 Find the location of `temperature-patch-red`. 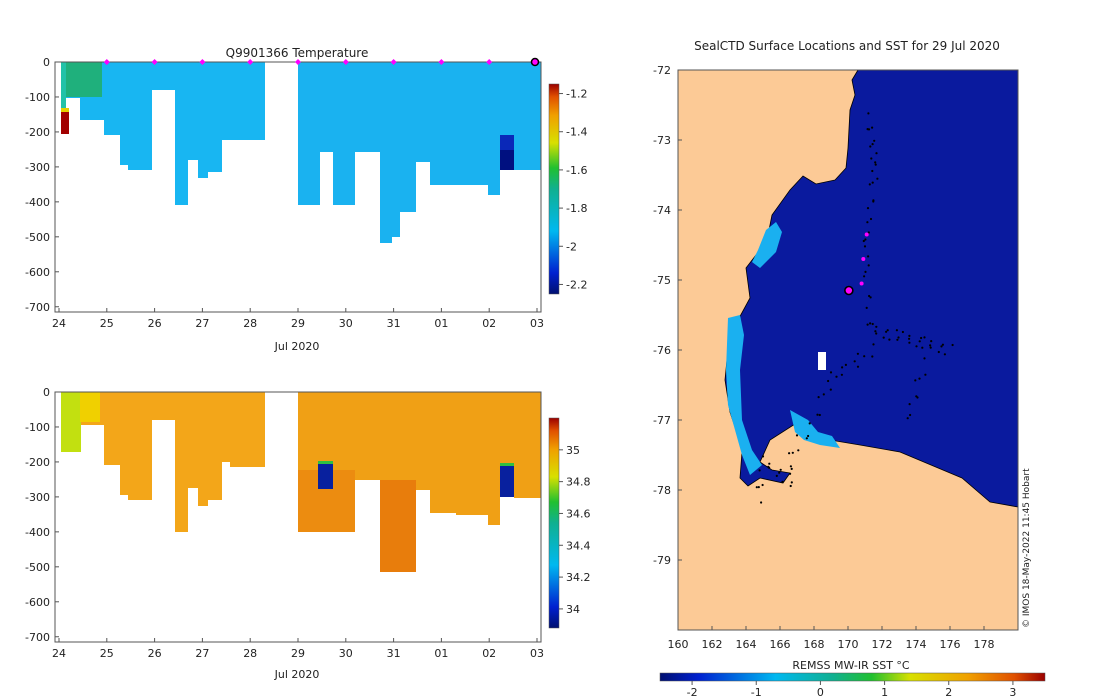

temperature-patch-red is located at coordinates (65, 123).